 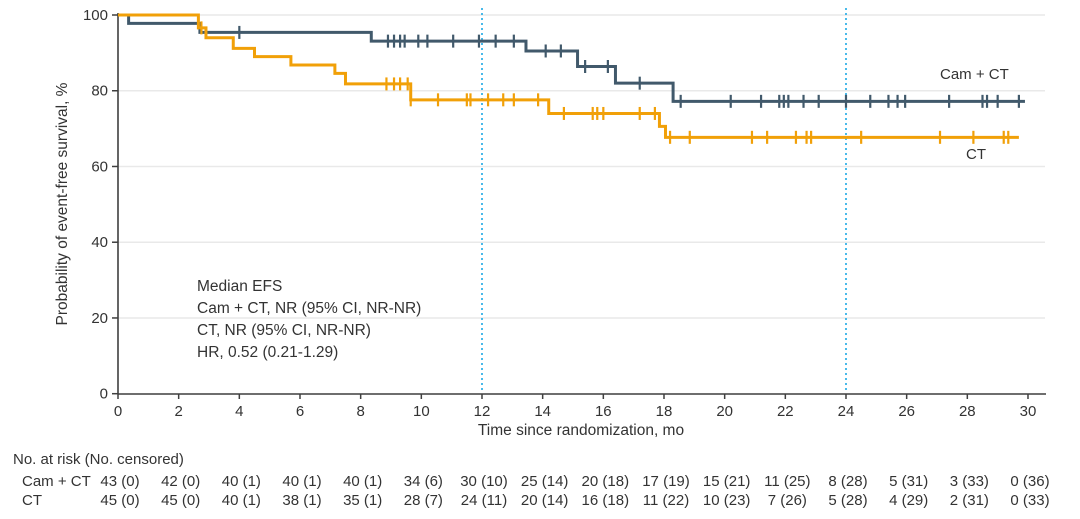 What do you see at coordinates (241, 481) in the screenshot?
I see `risk-value-cam-ct-4: 40 (1)` at bounding box center [241, 481].